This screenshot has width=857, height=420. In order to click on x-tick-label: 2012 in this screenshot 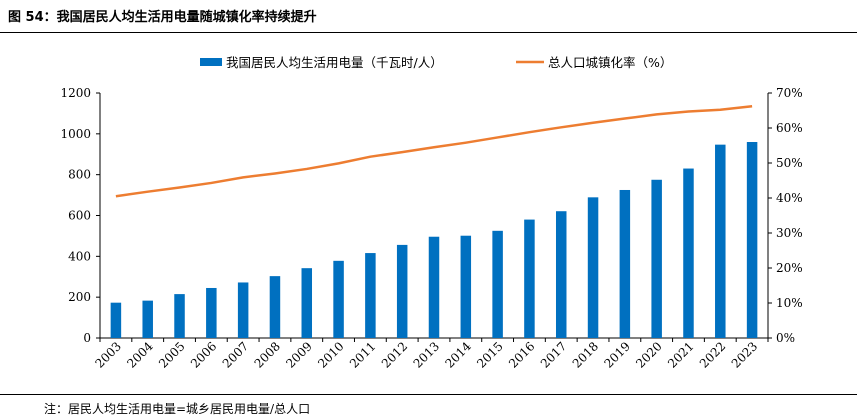, I will do `click(394, 354)`.